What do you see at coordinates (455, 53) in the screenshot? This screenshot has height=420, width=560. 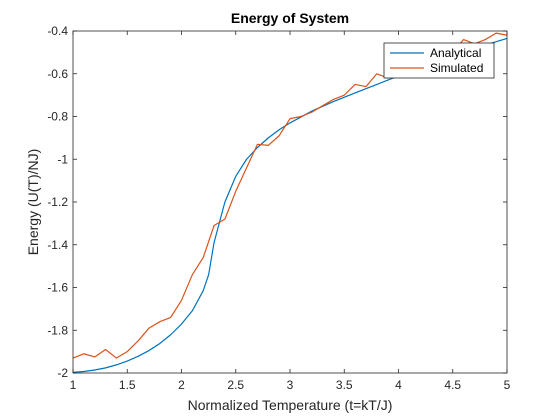 I see `legend-label-analytical: Analytical` at bounding box center [455, 53].